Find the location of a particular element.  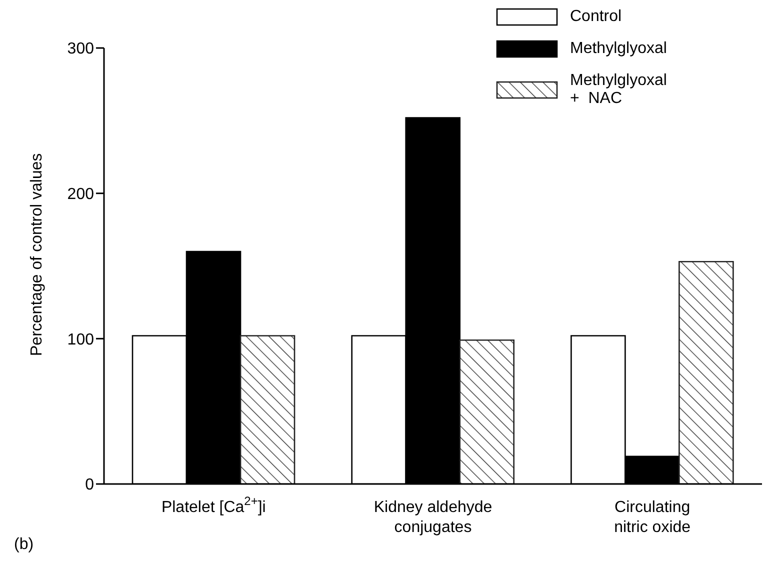

x-tick-label: Kidney aldehyde conjugates is located at coordinates (433, 517).